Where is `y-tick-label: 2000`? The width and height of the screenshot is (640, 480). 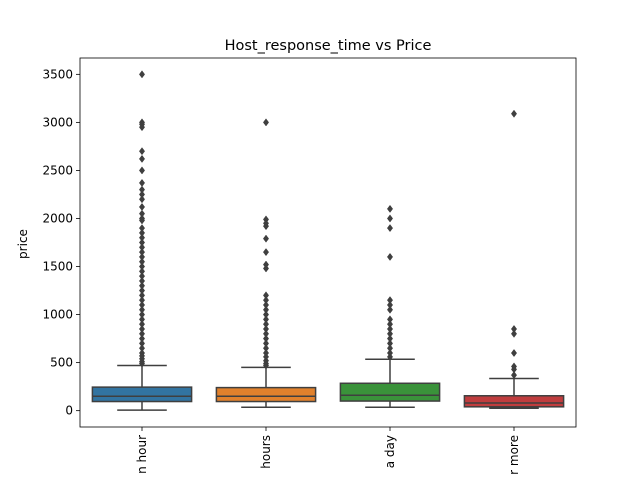
y-tick-label: 2000 is located at coordinates (57, 218).